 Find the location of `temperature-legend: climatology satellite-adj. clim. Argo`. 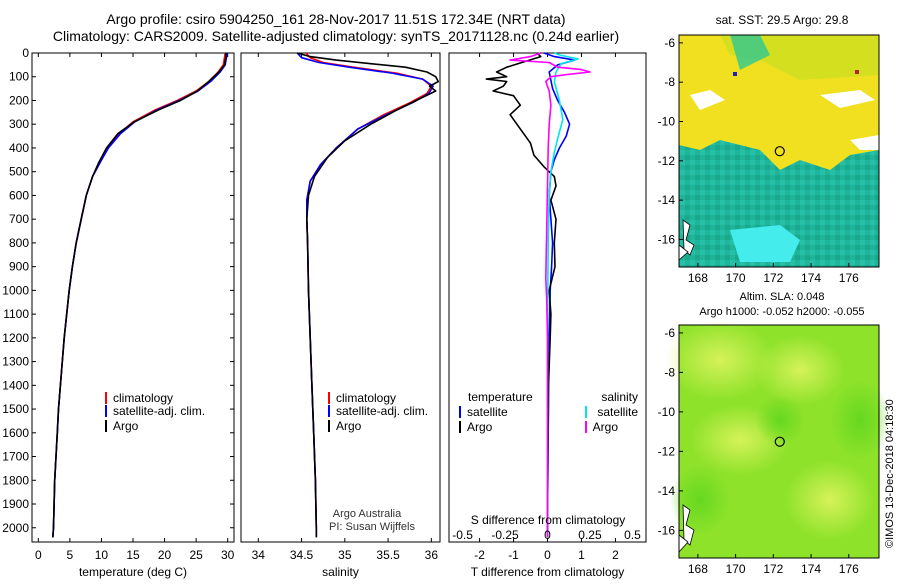

temperature-legend: climatology satellite-adj. clim. Argo is located at coordinates (155, 412).